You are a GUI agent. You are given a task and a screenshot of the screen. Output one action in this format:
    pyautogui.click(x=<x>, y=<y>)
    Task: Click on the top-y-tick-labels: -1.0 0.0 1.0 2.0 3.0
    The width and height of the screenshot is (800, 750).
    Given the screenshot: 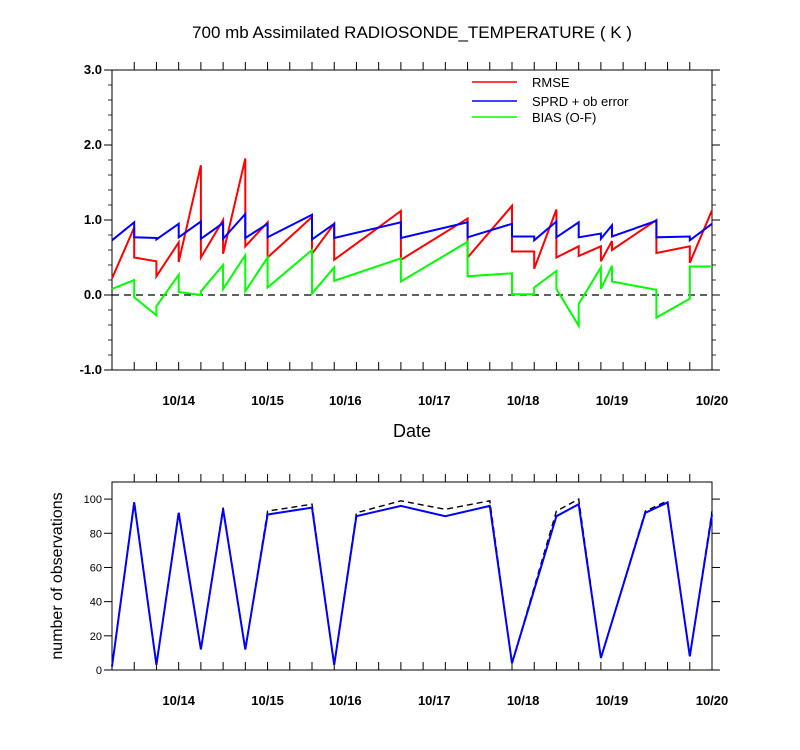 What is the action you would take?
    pyautogui.click(x=91, y=219)
    